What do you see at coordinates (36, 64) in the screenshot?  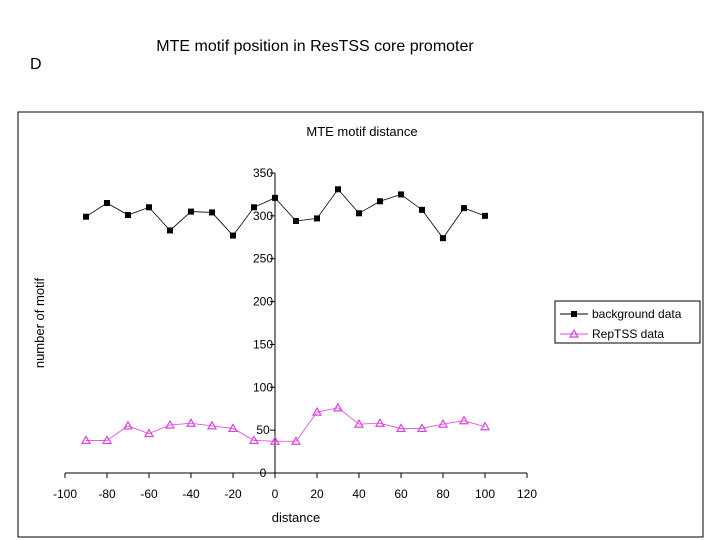 I see `panel-letter: D` at bounding box center [36, 64].